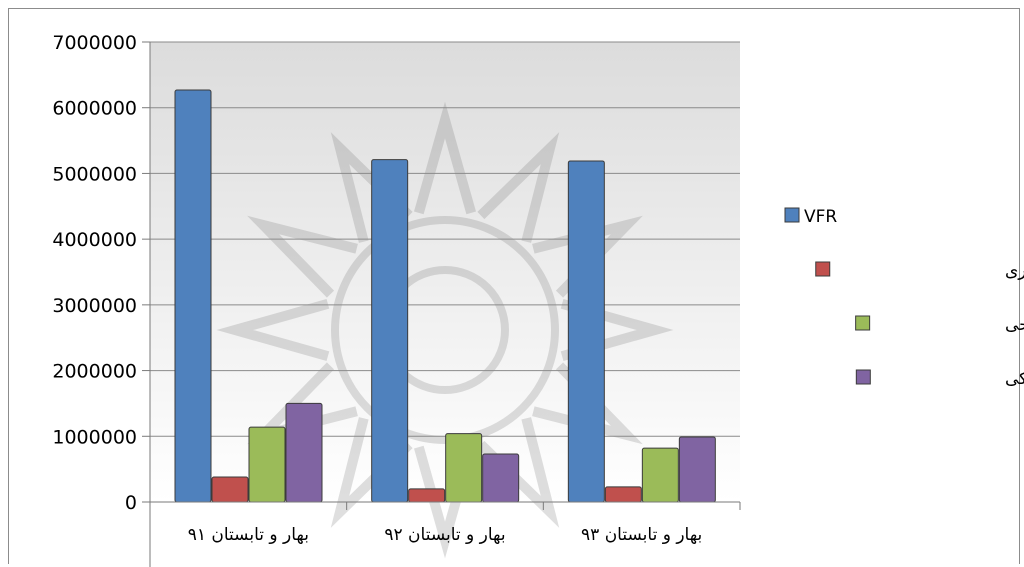 The image size is (1024, 567). Describe the element at coordinates (94, 43) in the screenshot. I see `y-tick-label: 7000000` at that location.